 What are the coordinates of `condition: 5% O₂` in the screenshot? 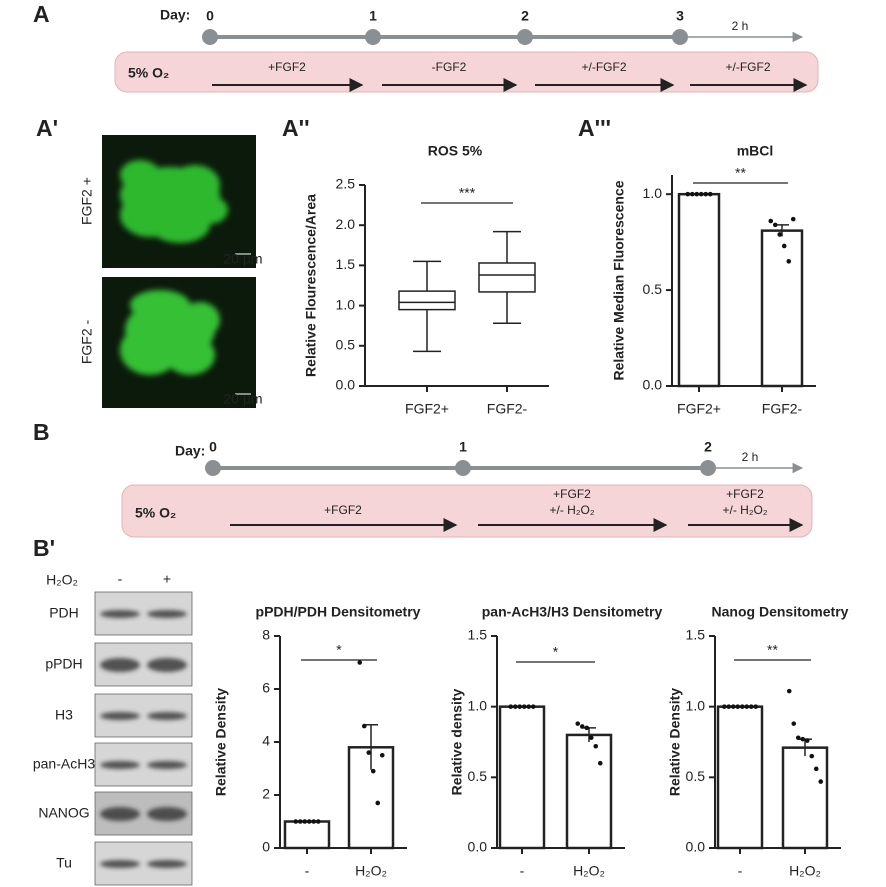 It's located at (155, 513).